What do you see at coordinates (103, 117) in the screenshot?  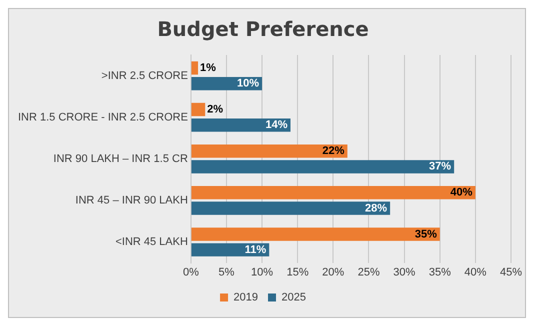 I see `y-tick-label: INR 1.5 CRORE - INR 2.5 CRORE` at bounding box center [103, 117].